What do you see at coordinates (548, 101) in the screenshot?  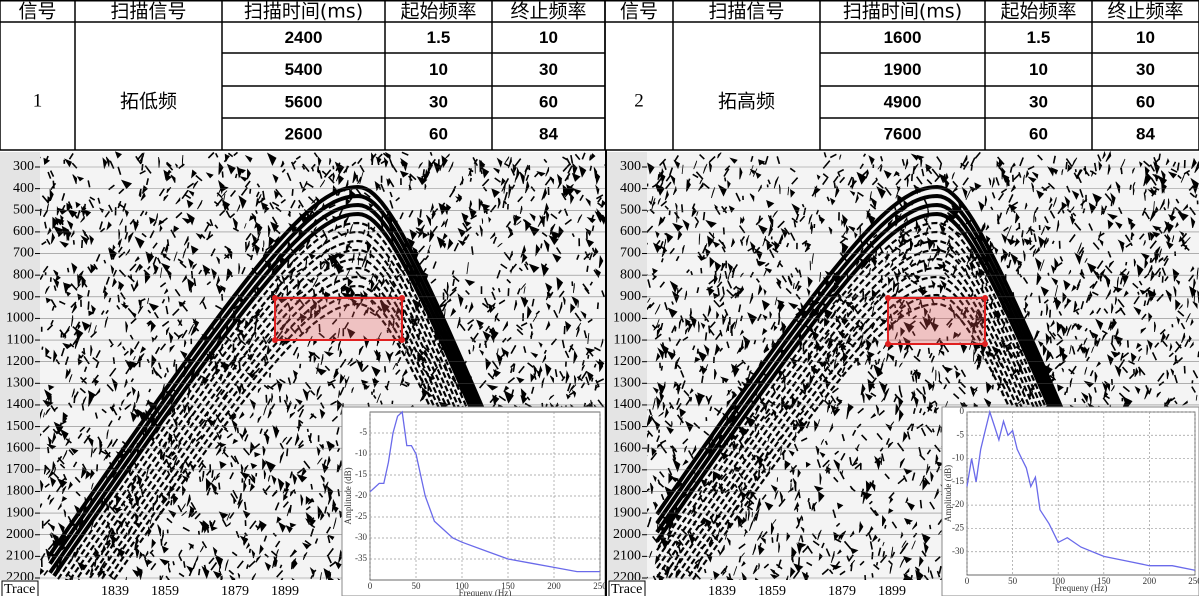 I see `table-cell: 60` at bounding box center [548, 101].